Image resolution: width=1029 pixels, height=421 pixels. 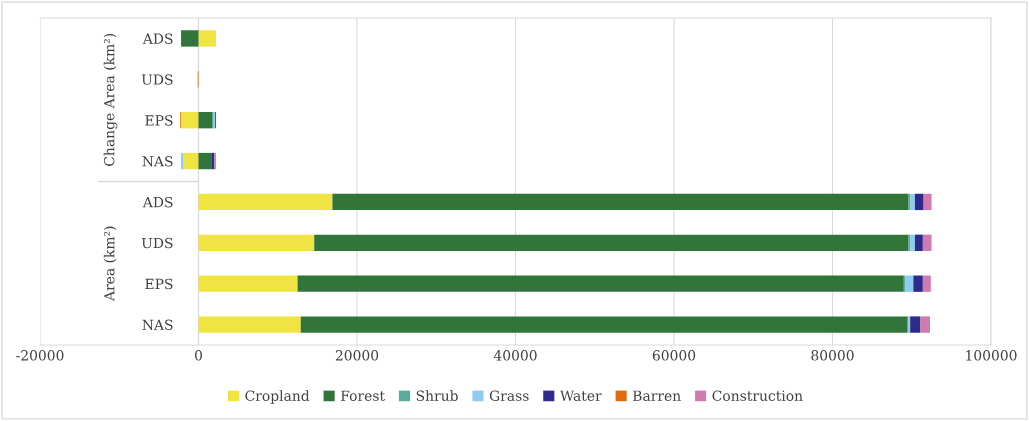 What do you see at coordinates (198, 355) in the screenshot?
I see `x-tick-label: 0` at bounding box center [198, 355].